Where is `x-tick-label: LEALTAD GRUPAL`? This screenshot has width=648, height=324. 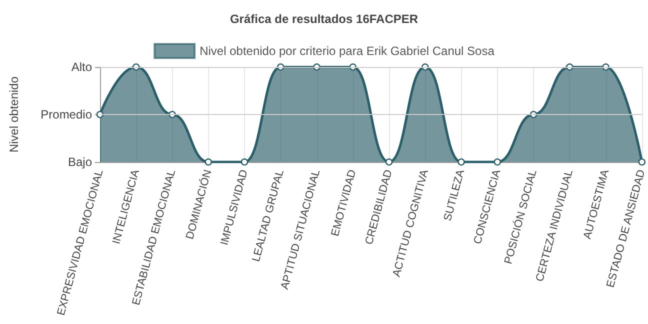
x-tick-label: LEALTAD GRUPAL is located at coordinates (268, 216).